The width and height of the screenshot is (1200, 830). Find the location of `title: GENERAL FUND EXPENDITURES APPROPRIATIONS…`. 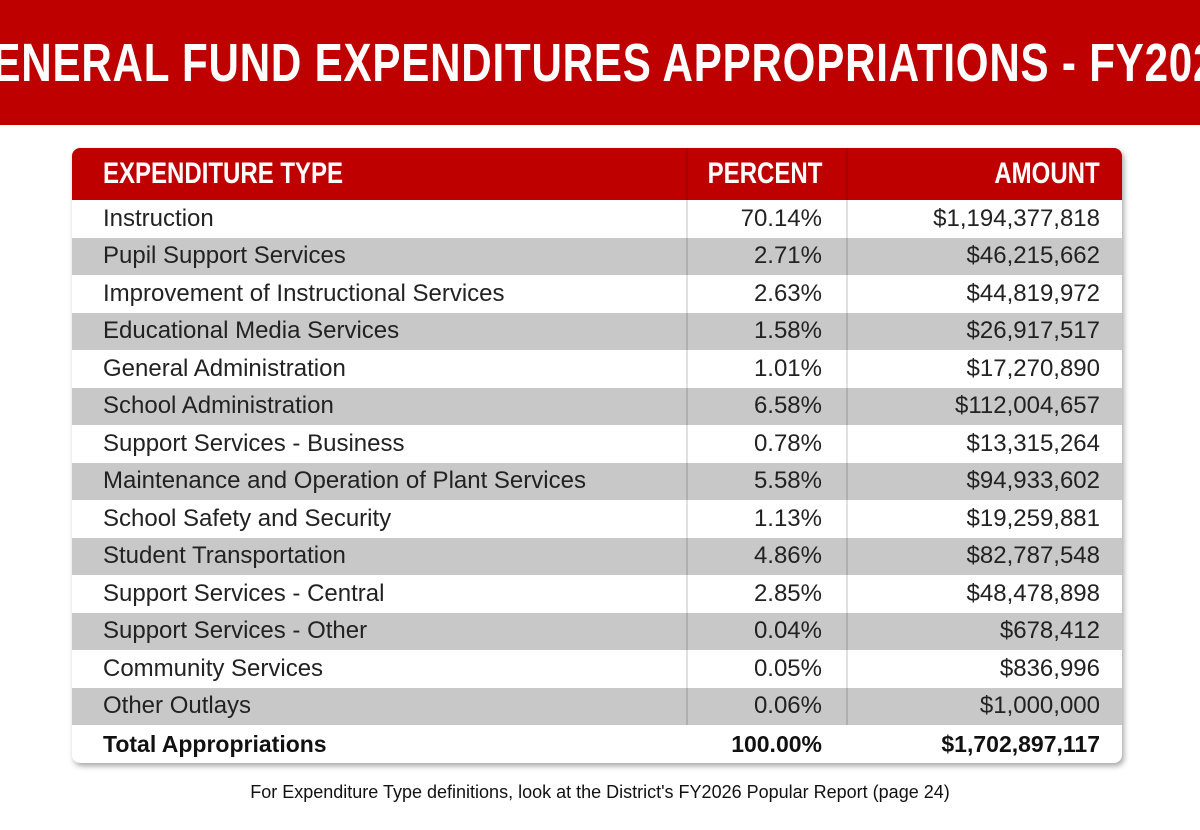

title: GENERAL FUND EXPENDITURES APPROPRIATIONS… is located at coordinates (600, 62).